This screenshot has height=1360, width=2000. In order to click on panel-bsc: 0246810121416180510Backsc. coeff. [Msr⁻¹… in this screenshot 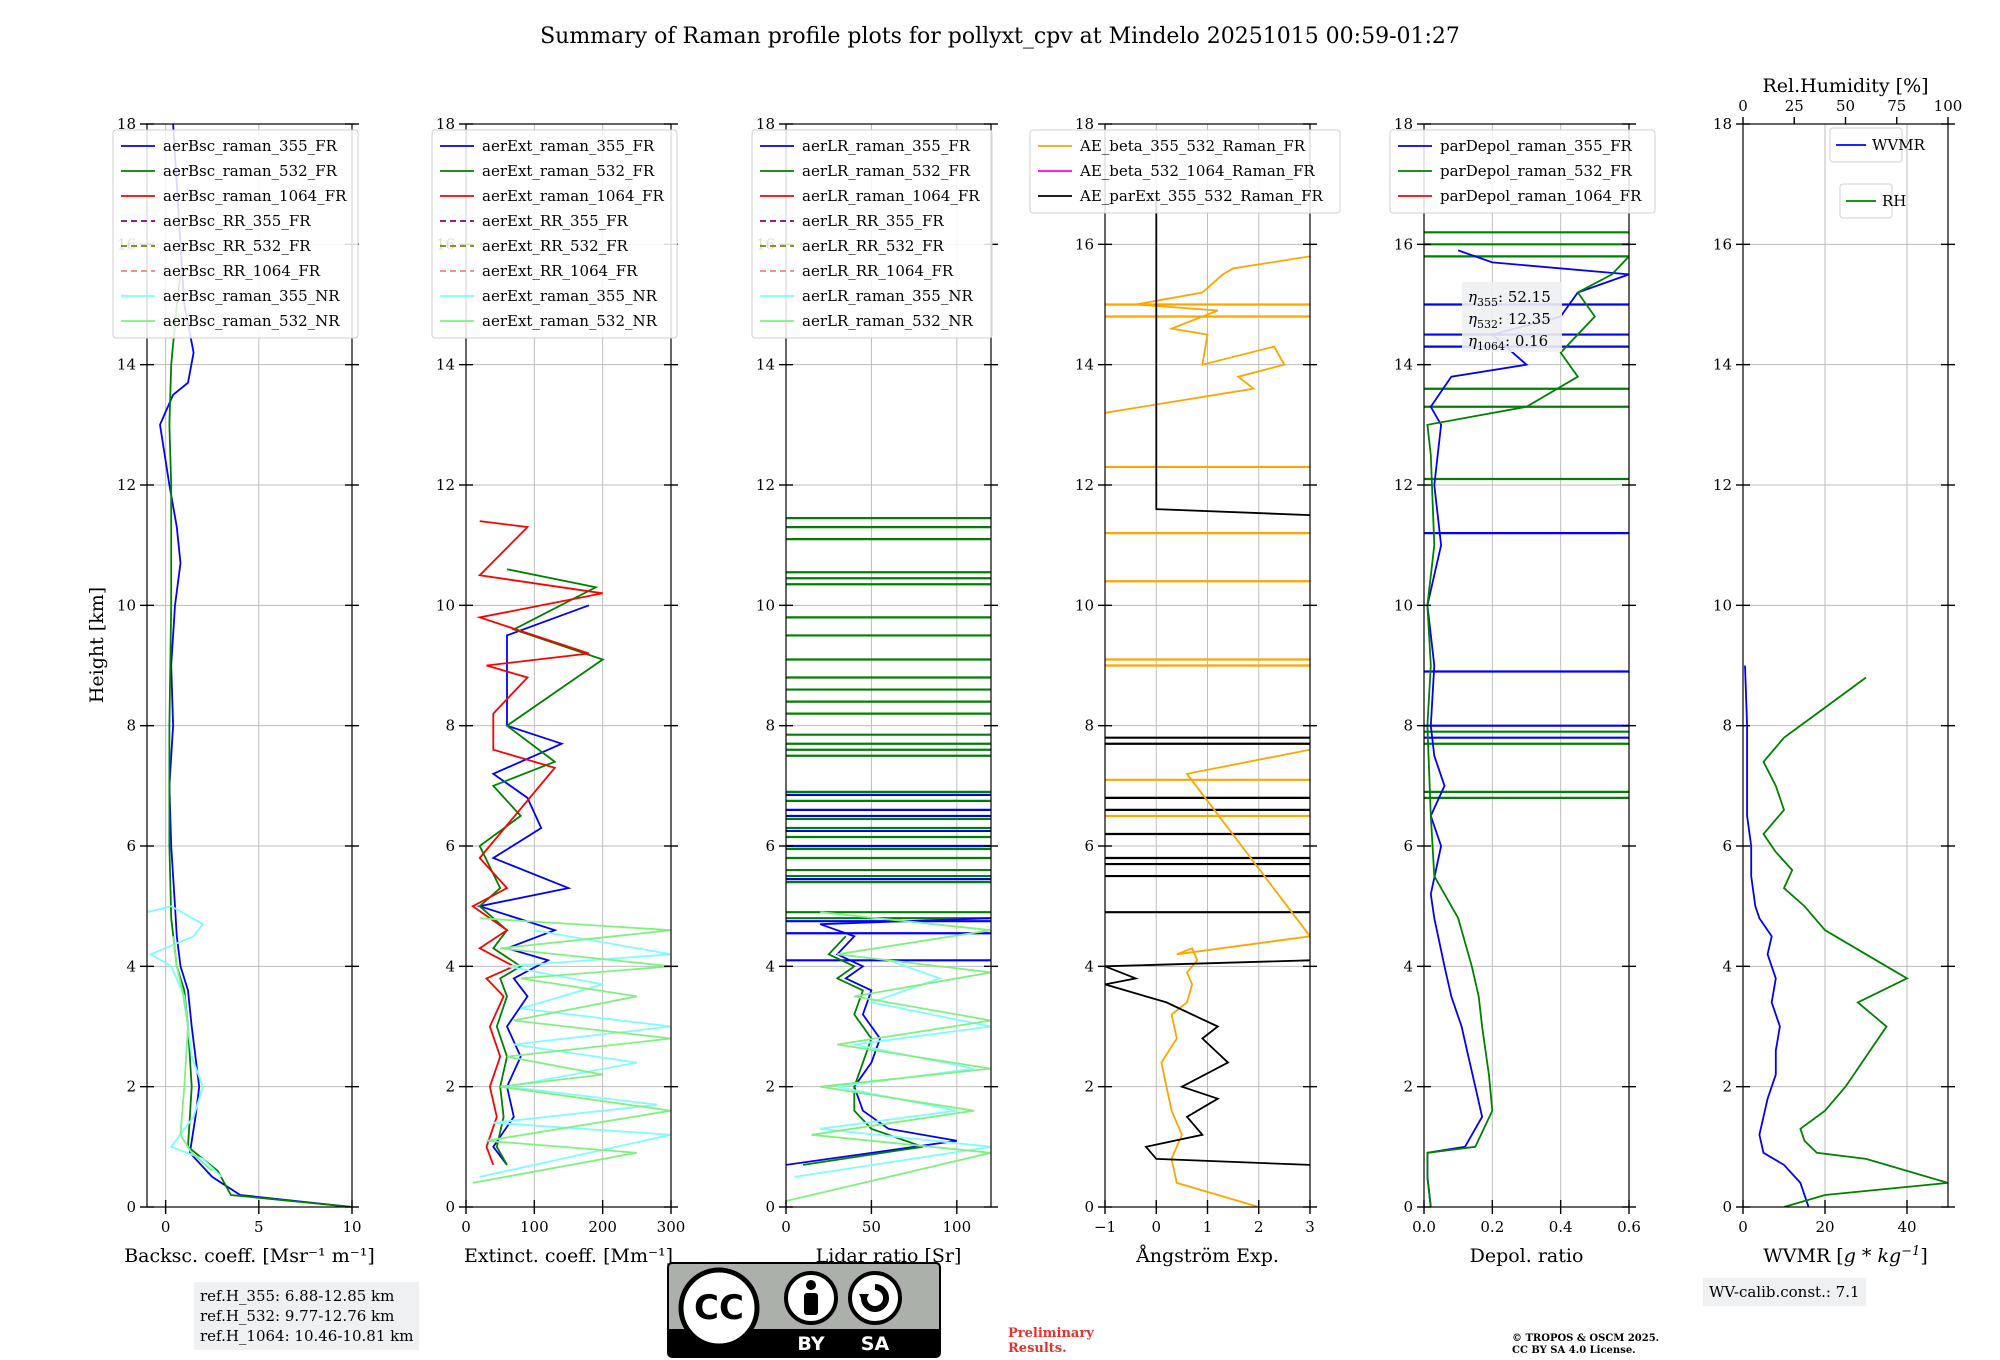, I will do `click(243, 691)`.